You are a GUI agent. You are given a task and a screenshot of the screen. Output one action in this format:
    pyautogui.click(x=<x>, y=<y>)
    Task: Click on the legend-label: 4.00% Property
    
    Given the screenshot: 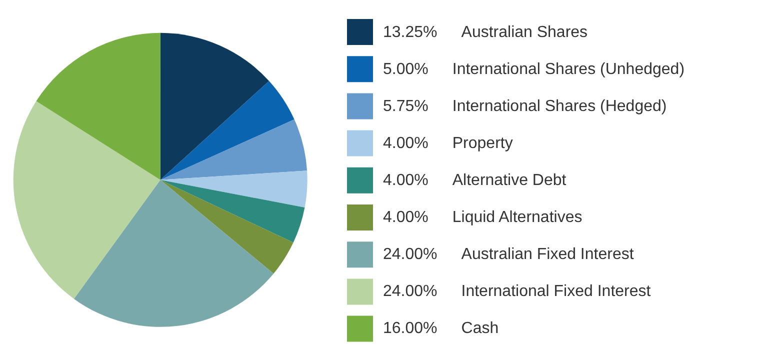 What is the action you would take?
    pyautogui.click(x=448, y=143)
    